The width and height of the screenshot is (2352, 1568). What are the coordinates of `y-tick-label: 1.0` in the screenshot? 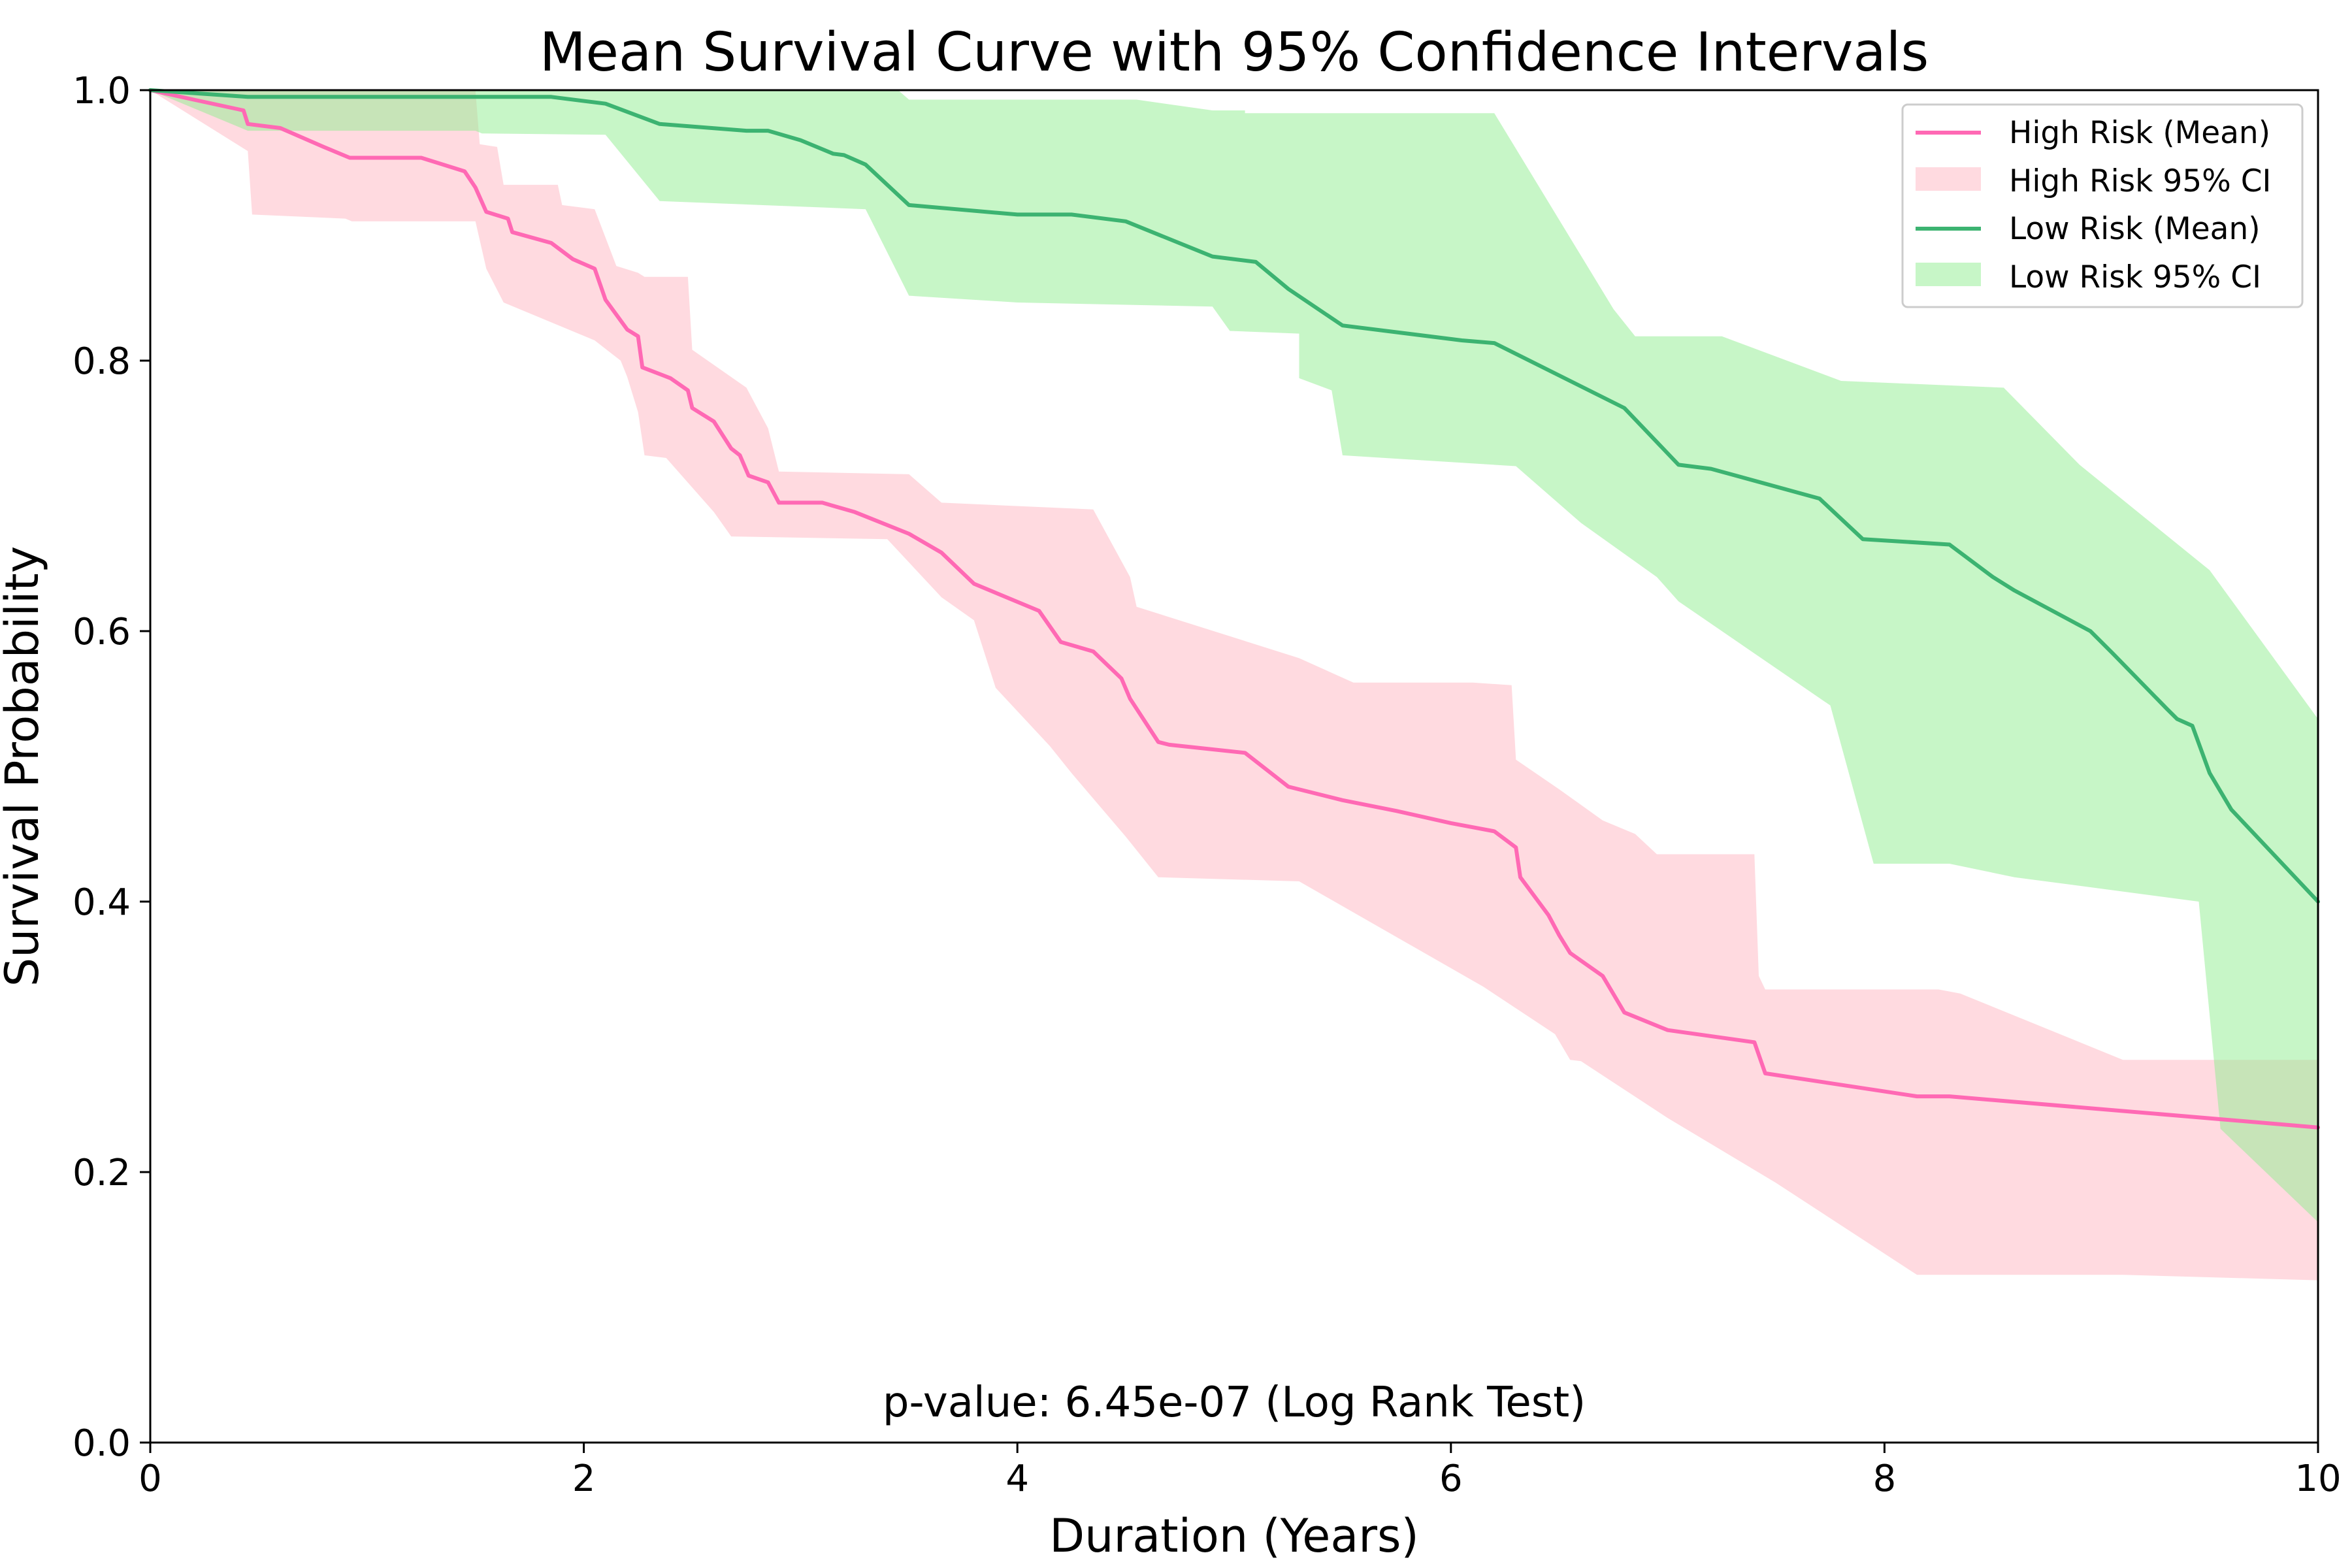 It's located at (102, 91).